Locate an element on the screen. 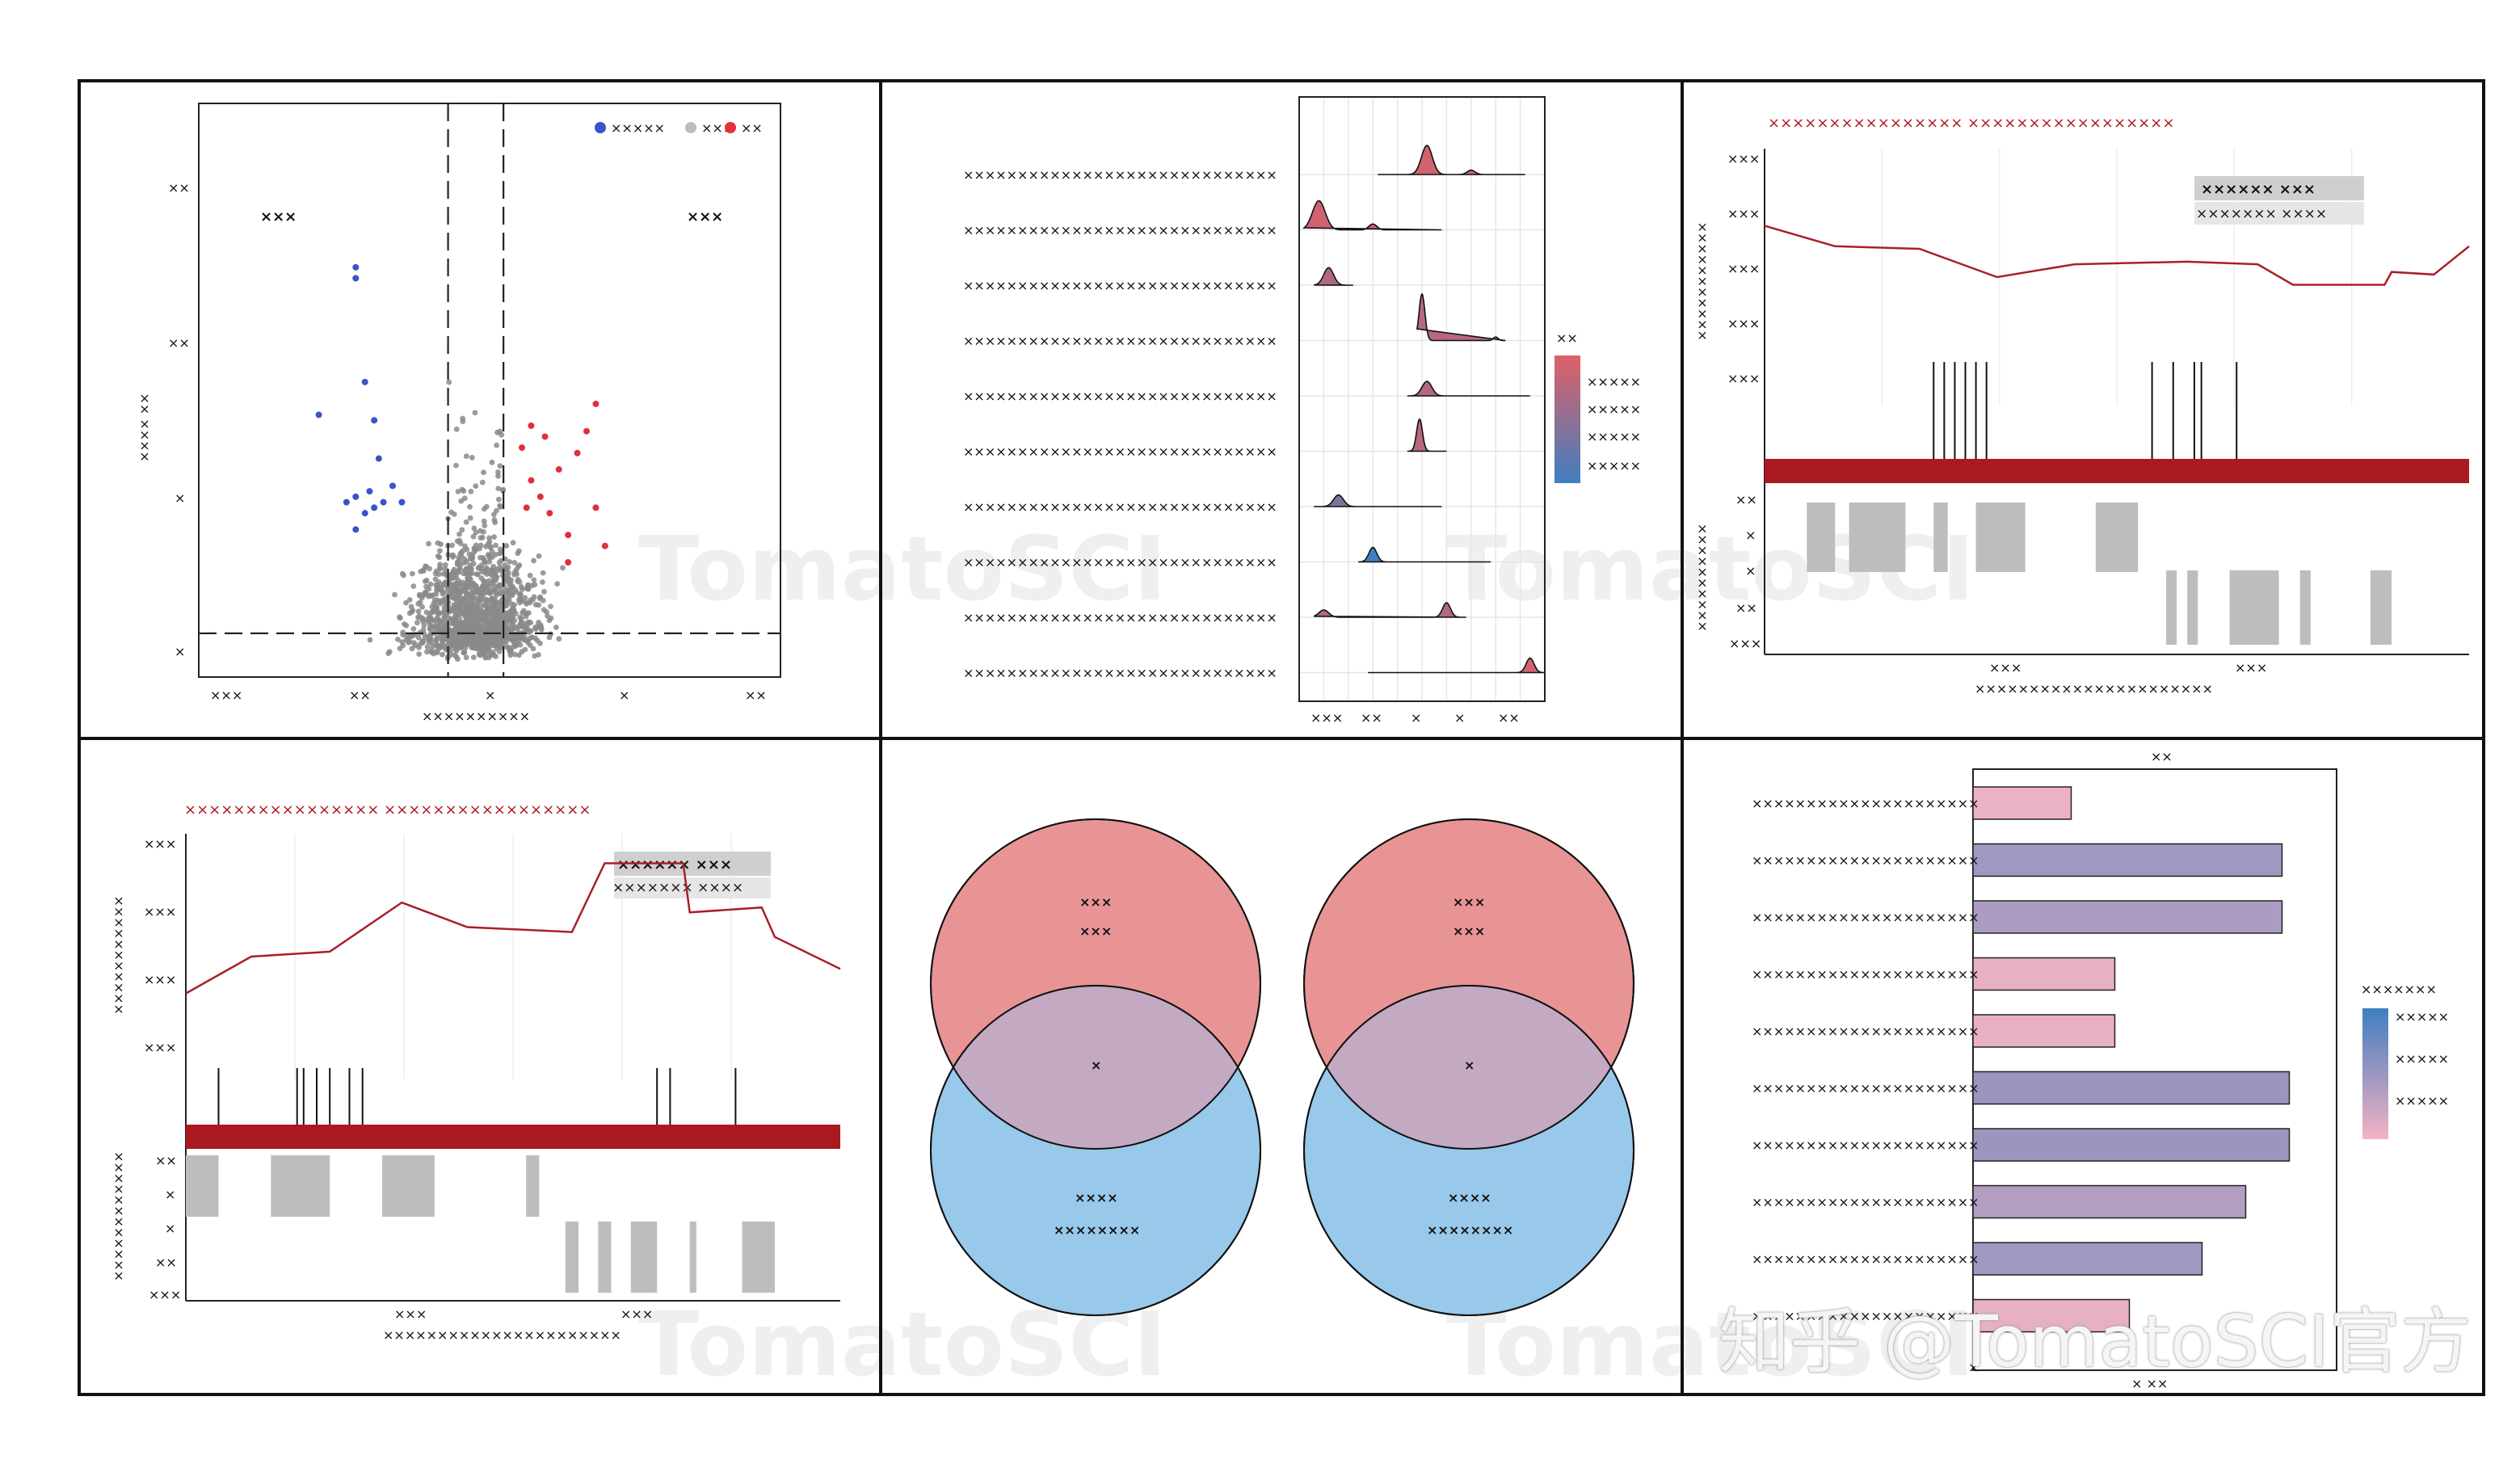  ridge-legend-title: ×× is located at coordinates (1567, 338).